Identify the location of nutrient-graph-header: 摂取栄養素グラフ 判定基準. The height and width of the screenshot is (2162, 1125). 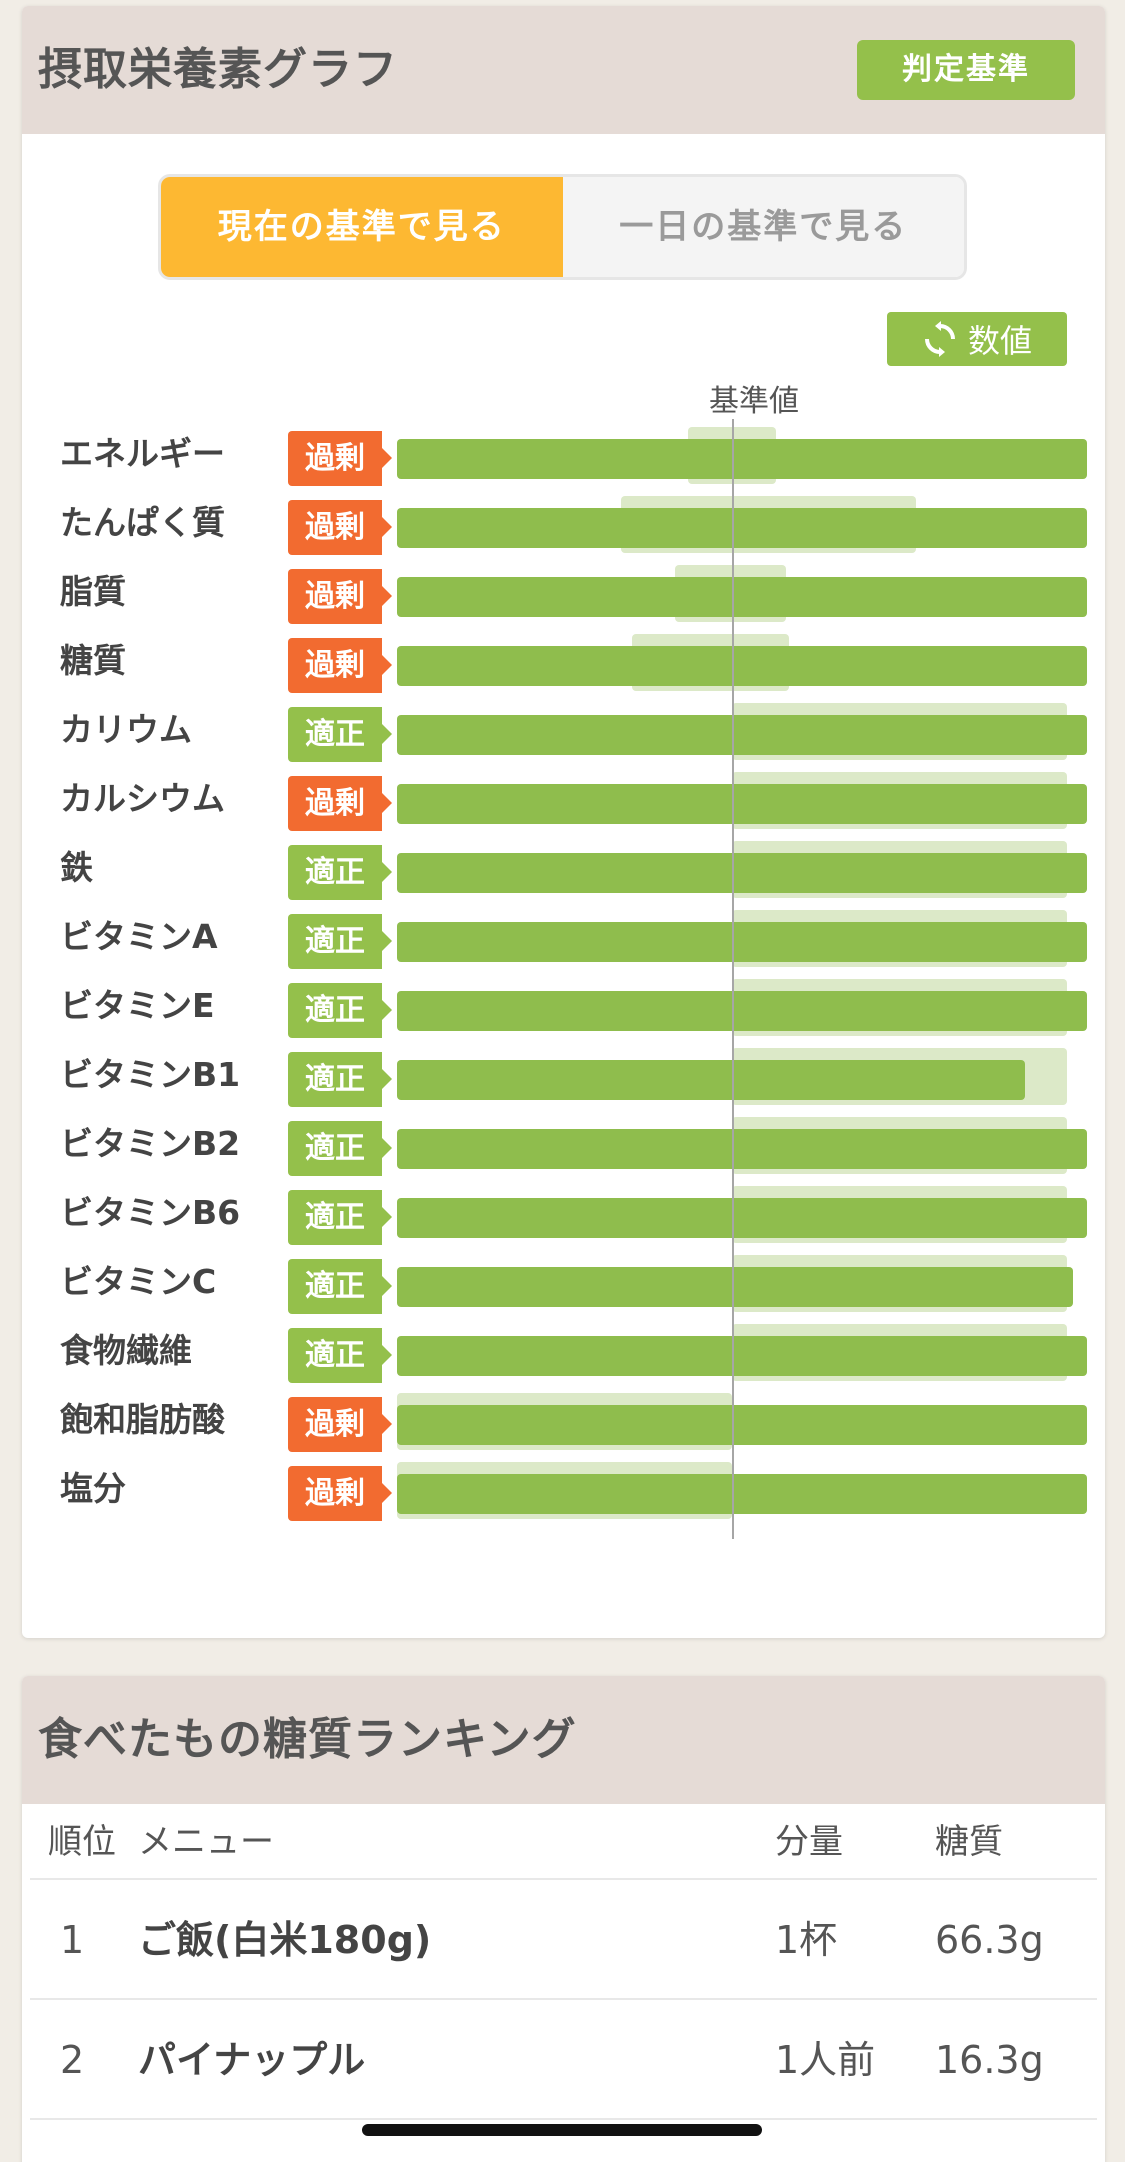
(563, 70).